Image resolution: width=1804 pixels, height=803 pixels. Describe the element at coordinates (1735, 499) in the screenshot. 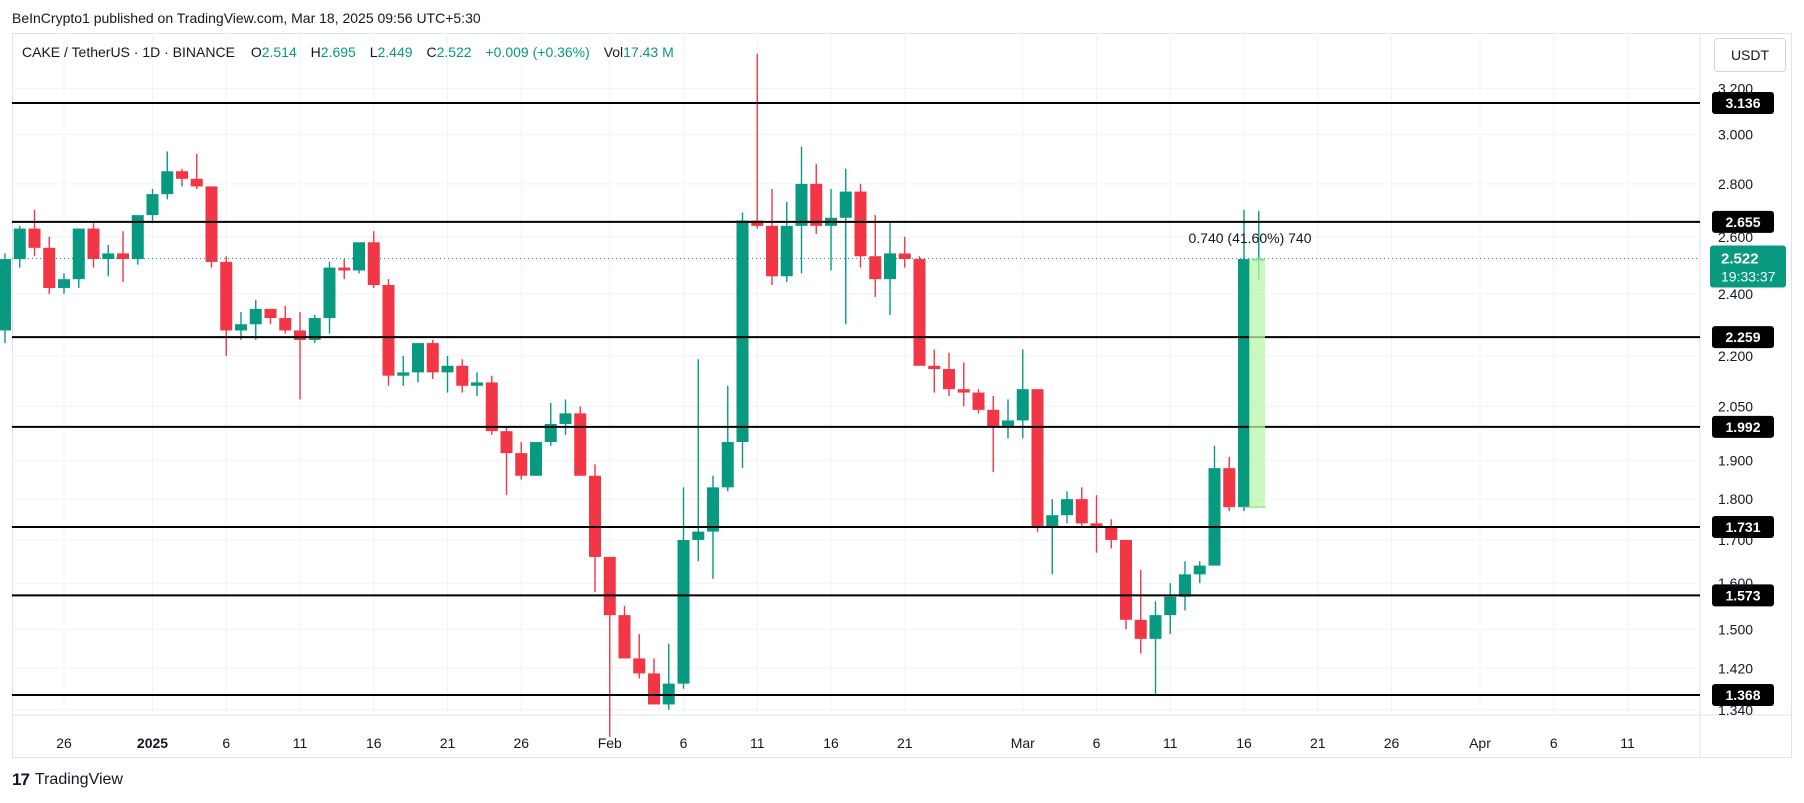

I see `price-tick-label: 1.800` at that location.